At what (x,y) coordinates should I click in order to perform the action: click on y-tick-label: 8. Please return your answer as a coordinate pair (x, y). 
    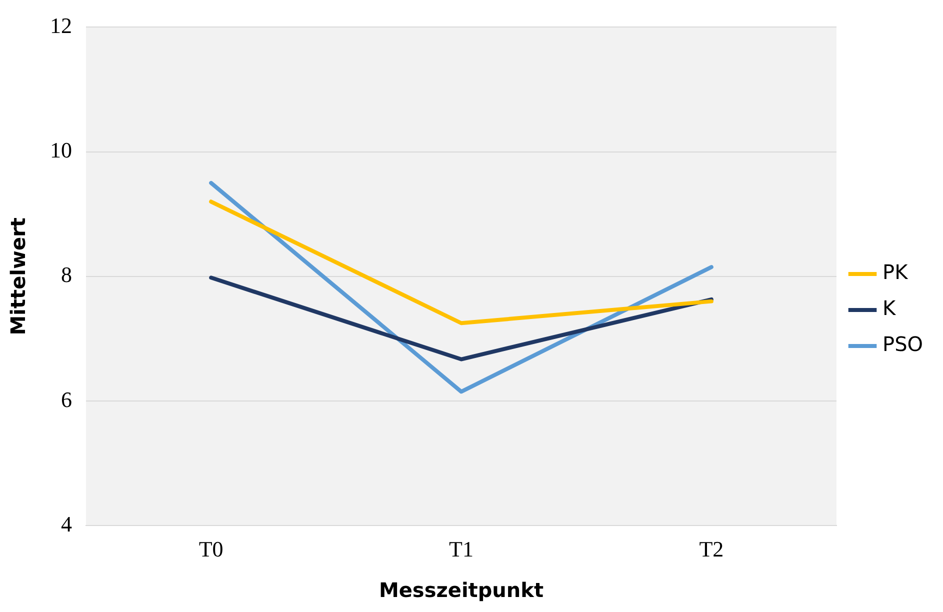
    Looking at the image, I should click on (66, 275).